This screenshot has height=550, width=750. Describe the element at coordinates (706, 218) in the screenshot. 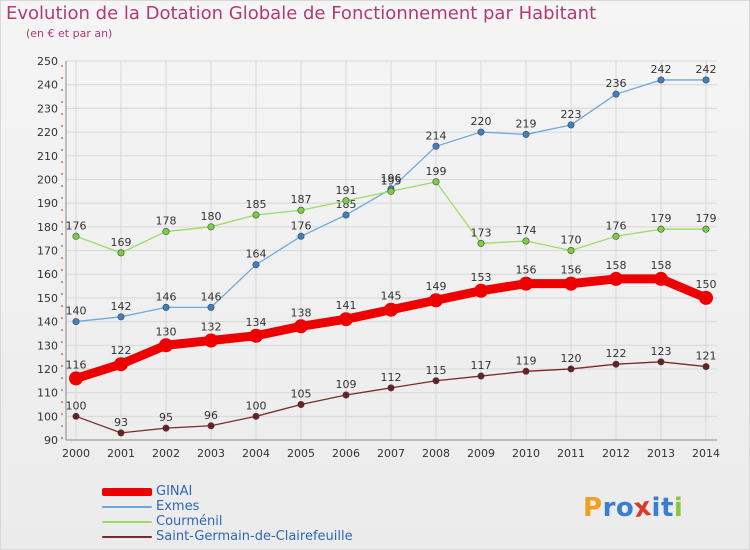

I see `data-label: 179` at that location.